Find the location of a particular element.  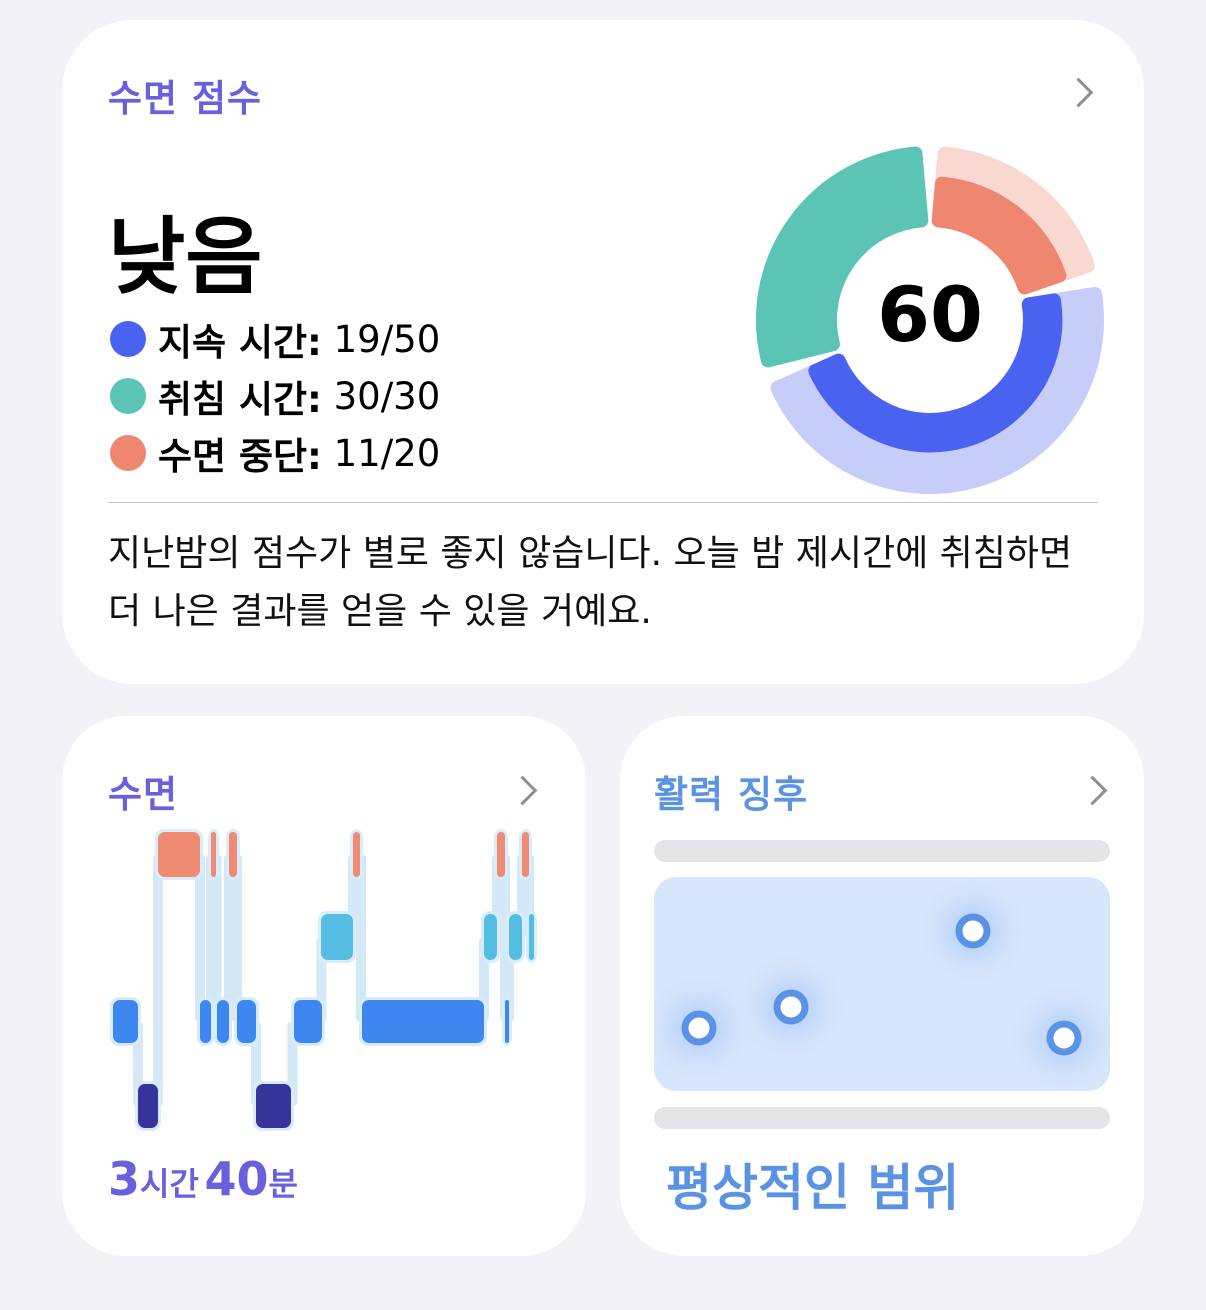

minutes-unit: 분 is located at coordinates (283, 1184).